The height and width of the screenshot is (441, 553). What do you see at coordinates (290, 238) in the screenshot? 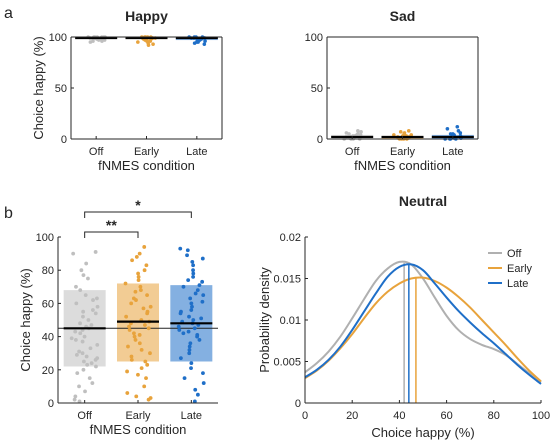
I see `y-tick-label: 0.02` at bounding box center [290, 238].